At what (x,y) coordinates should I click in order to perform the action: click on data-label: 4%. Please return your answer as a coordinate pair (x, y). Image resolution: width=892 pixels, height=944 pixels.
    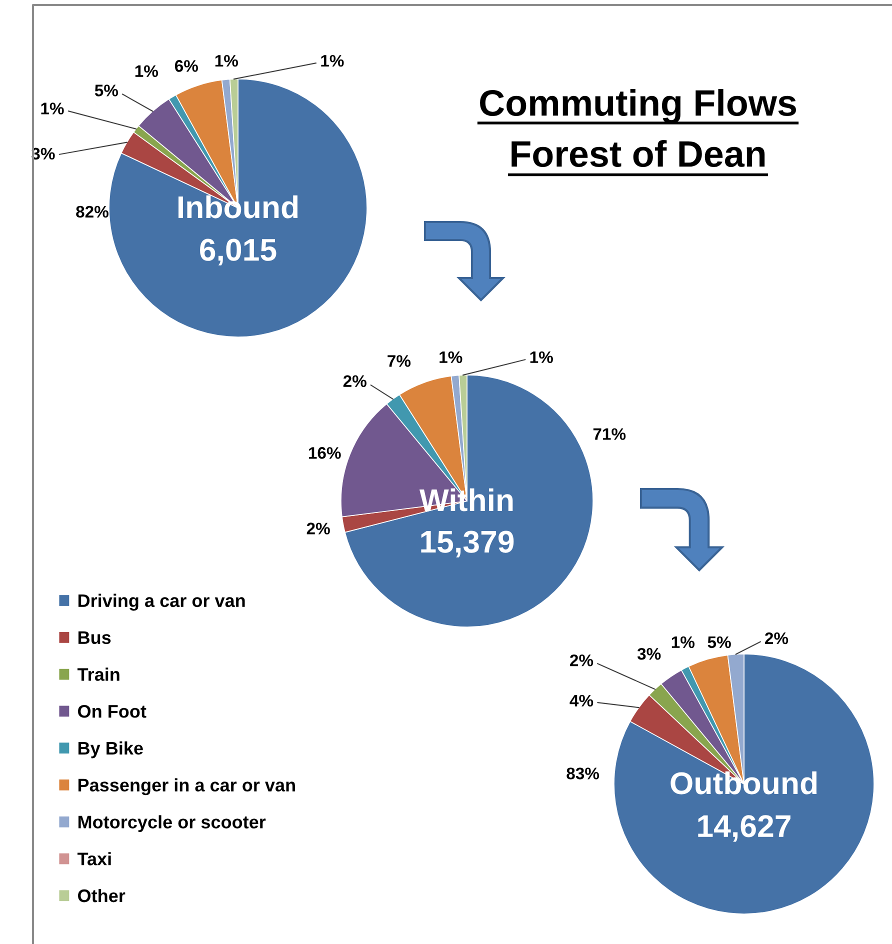
    Looking at the image, I should click on (582, 700).